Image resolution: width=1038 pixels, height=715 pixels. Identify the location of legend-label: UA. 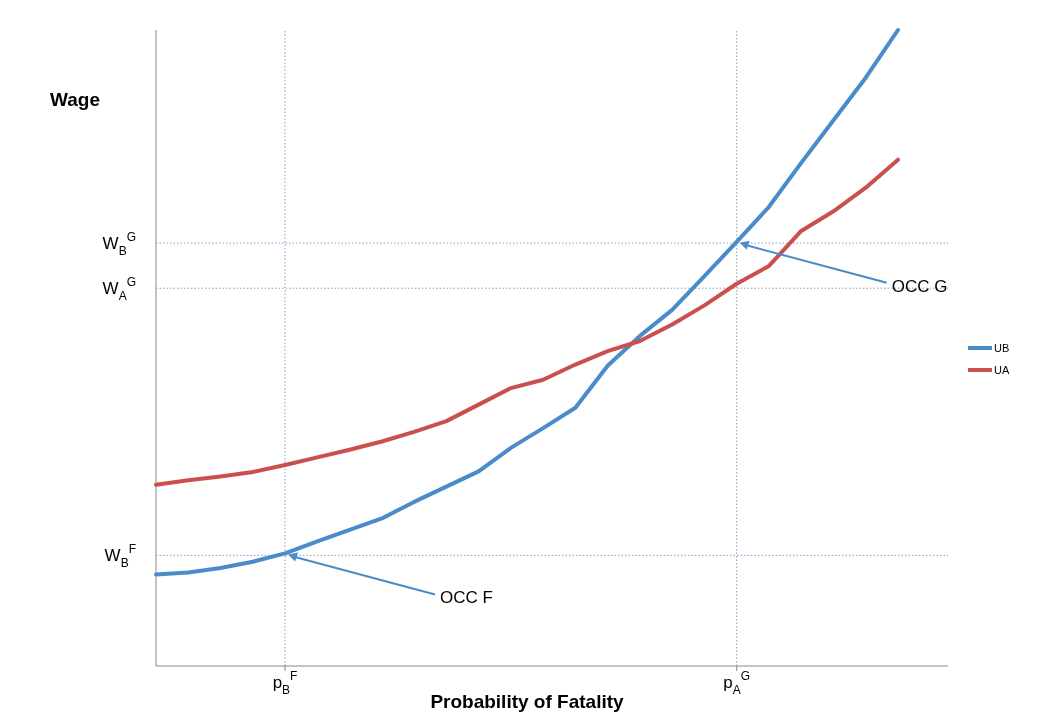
(1002, 370).